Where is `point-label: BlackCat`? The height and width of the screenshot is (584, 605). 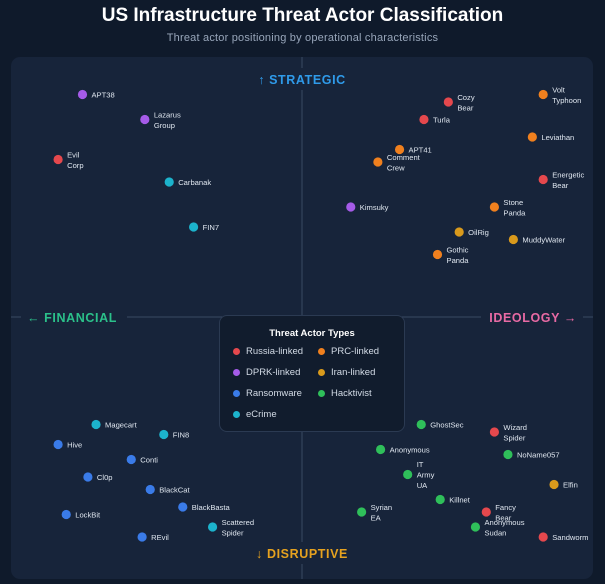 point-label: BlackCat is located at coordinates (174, 490).